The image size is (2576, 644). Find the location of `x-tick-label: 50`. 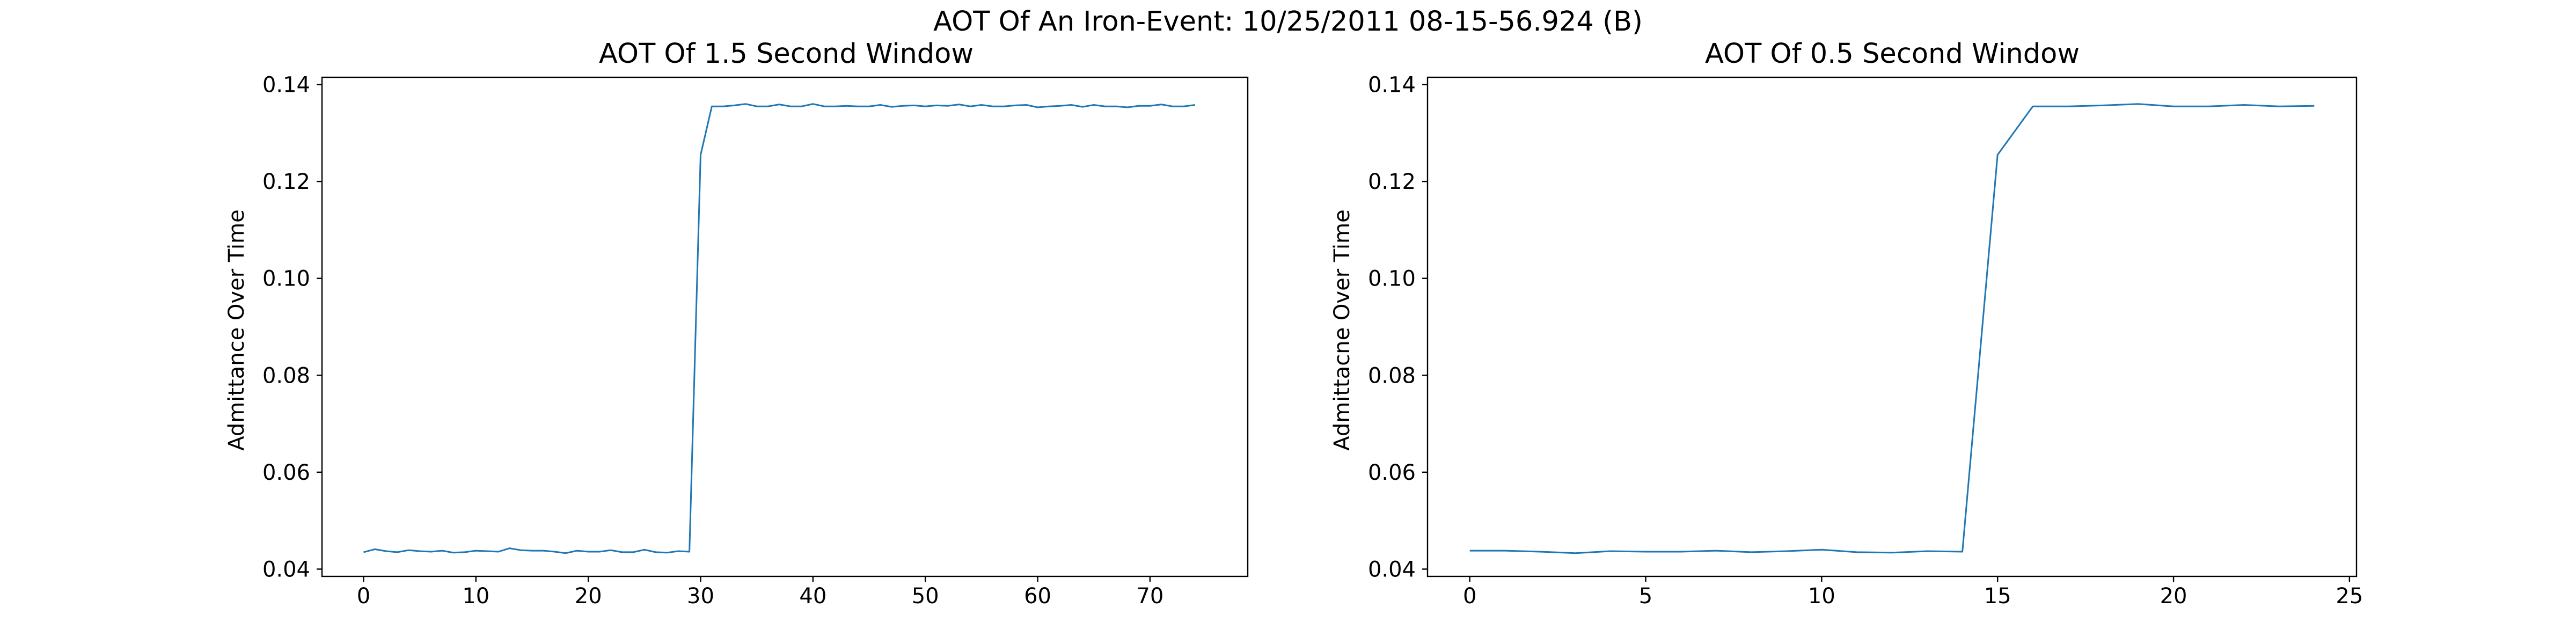

x-tick-label: 50 is located at coordinates (925, 596).